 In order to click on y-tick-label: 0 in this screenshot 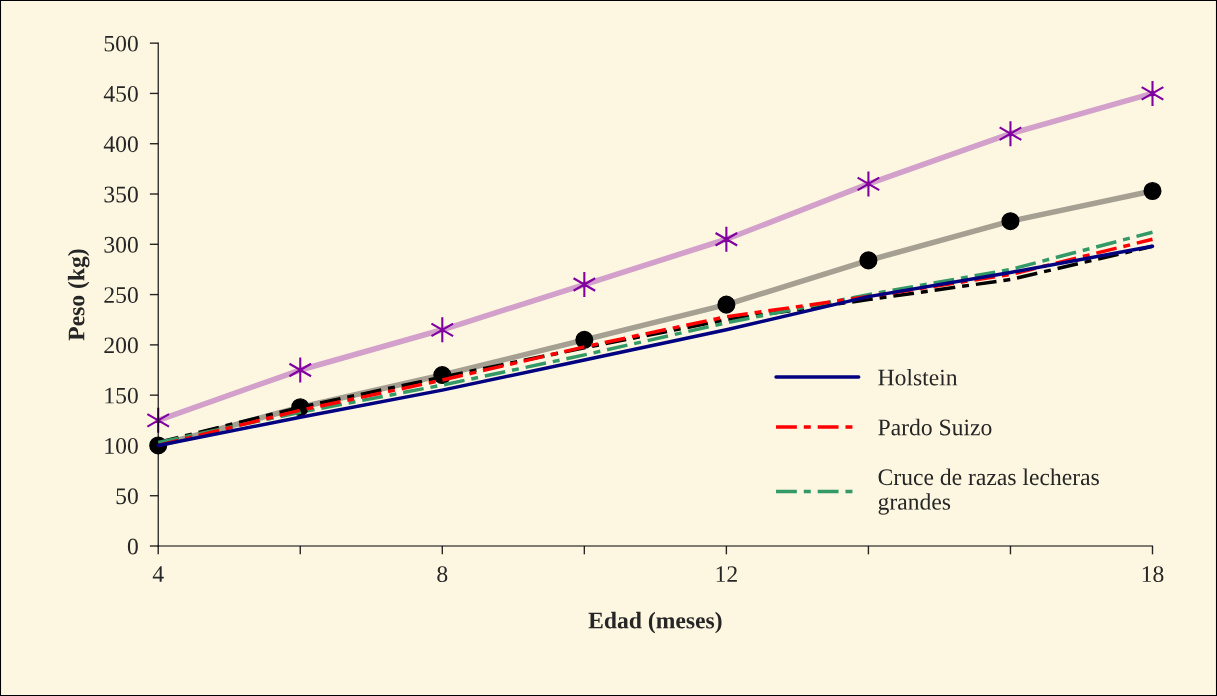, I will do `click(132, 546)`.